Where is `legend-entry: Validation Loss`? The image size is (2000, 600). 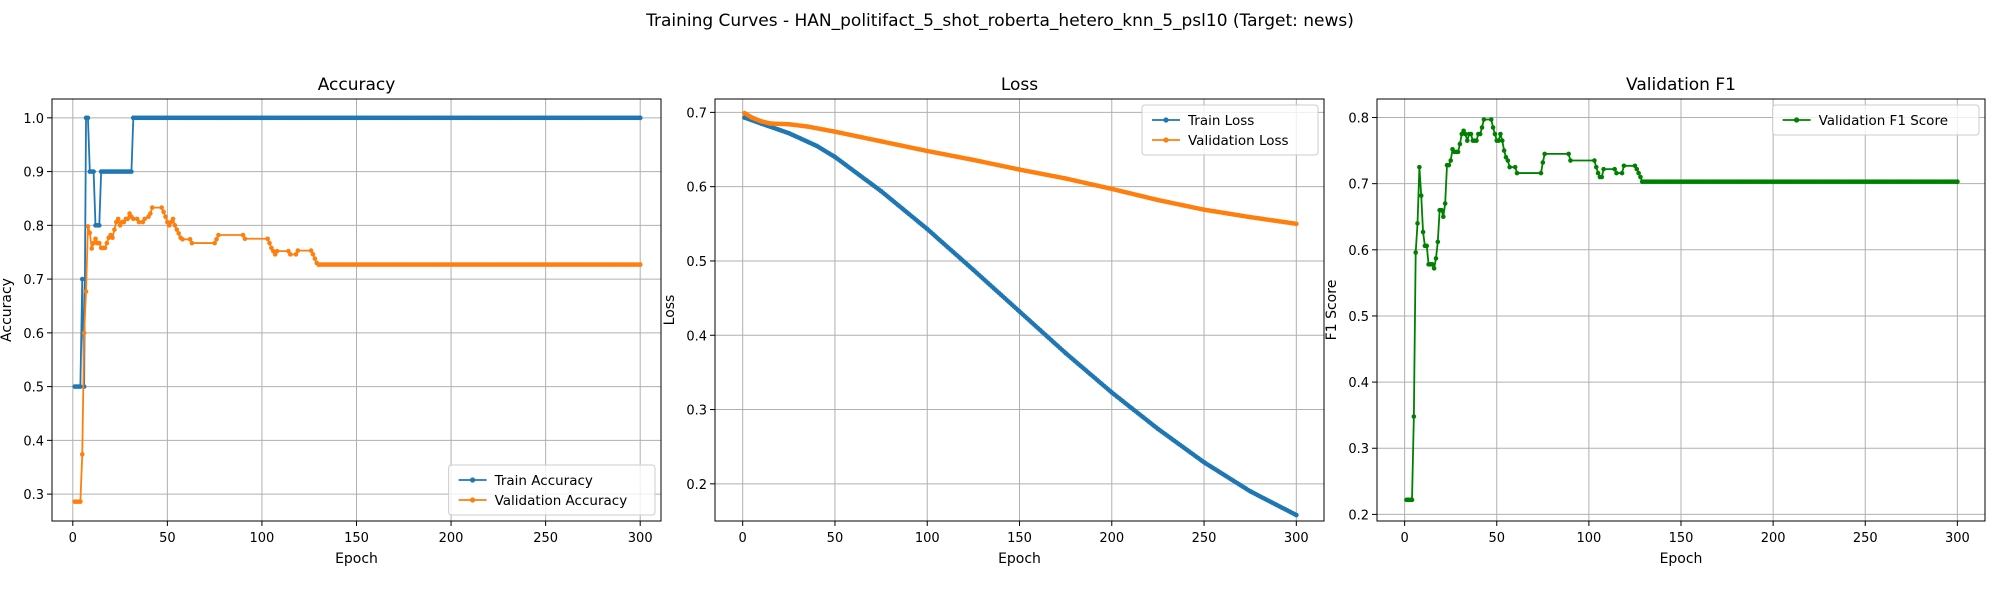 legend-entry: Validation Loss is located at coordinates (1220, 141).